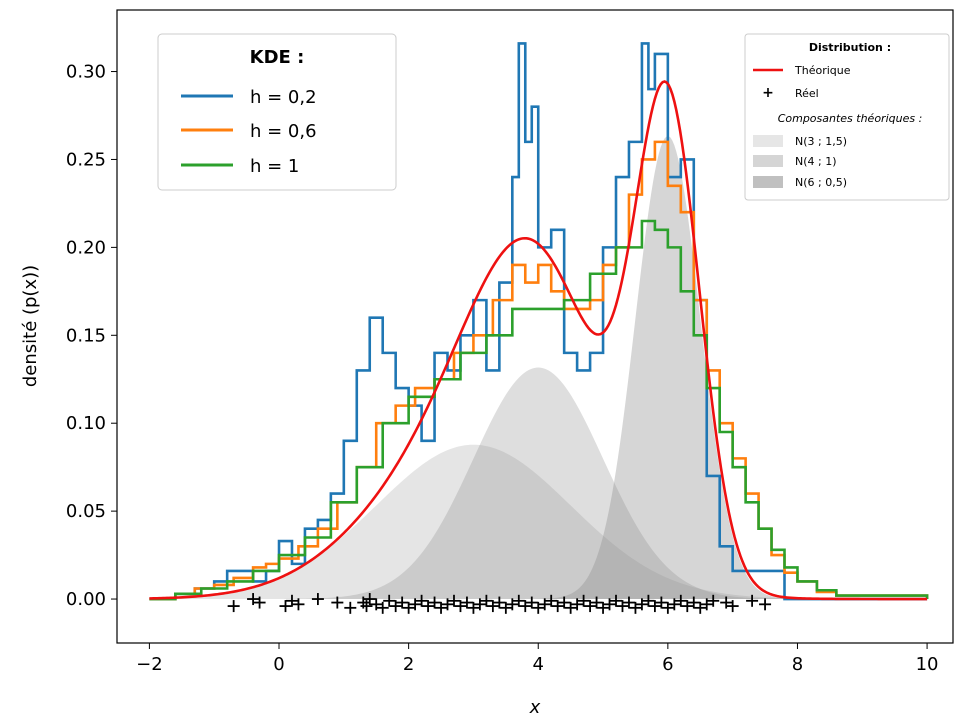 This screenshot has height=718, width=962. I want to click on x-tick-label: 4, so click(538, 664).